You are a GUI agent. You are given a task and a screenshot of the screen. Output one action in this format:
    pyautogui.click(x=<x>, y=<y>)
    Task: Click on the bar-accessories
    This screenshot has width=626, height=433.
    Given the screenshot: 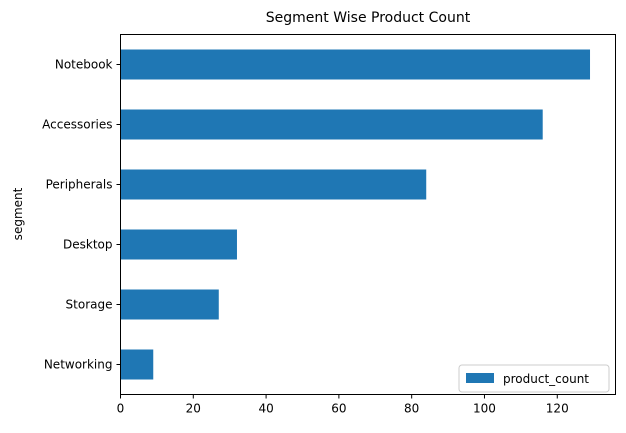 What is the action you would take?
    pyautogui.click(x=331, y=124)
    